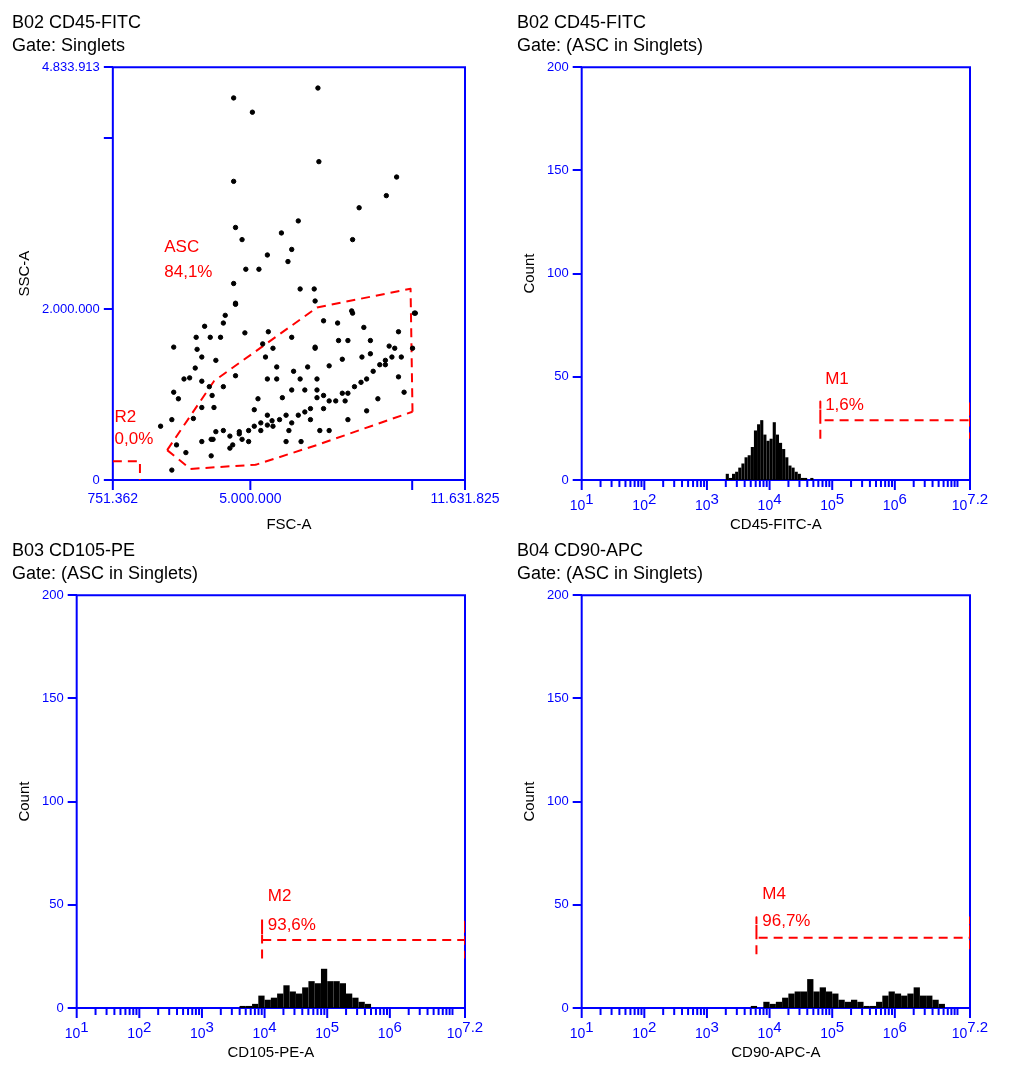 This screenshot has height=1077, width=1035. I want to click on y-tick-label: 2.000.000, so click(70, 308).